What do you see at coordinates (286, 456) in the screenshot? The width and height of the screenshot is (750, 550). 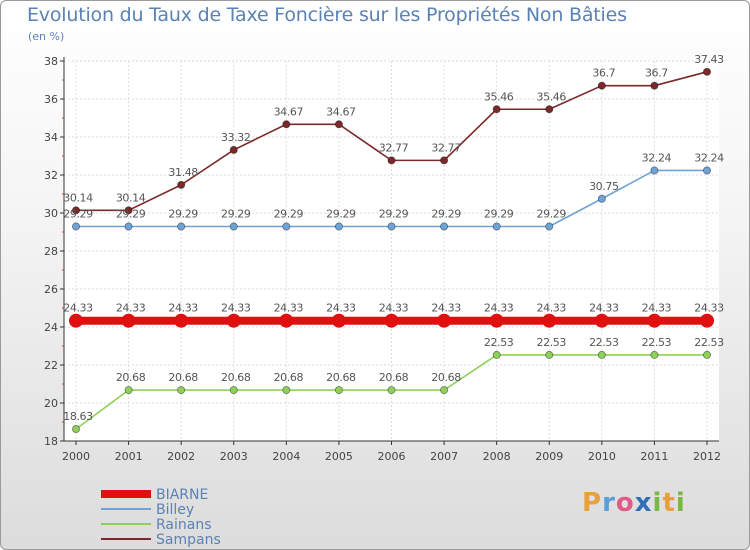 I see `x-tick-label: 2004` at bounding box center [286, 456].